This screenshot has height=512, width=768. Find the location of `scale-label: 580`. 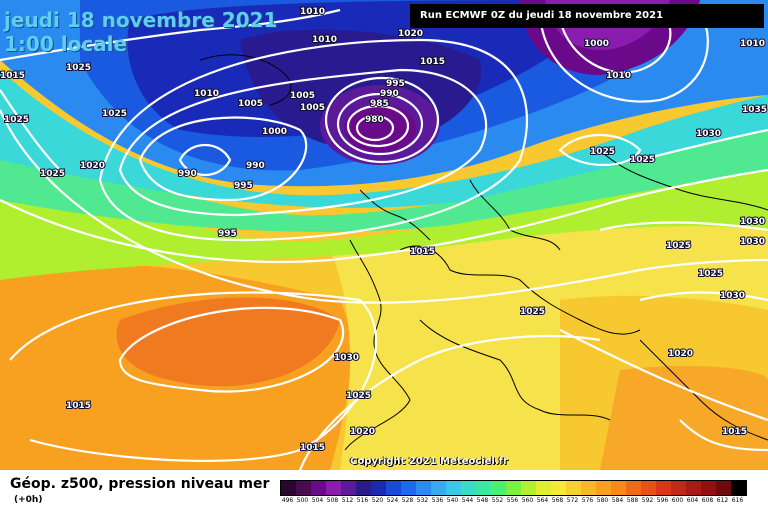

scale-label: 580 is located at coordinates (602, 500).